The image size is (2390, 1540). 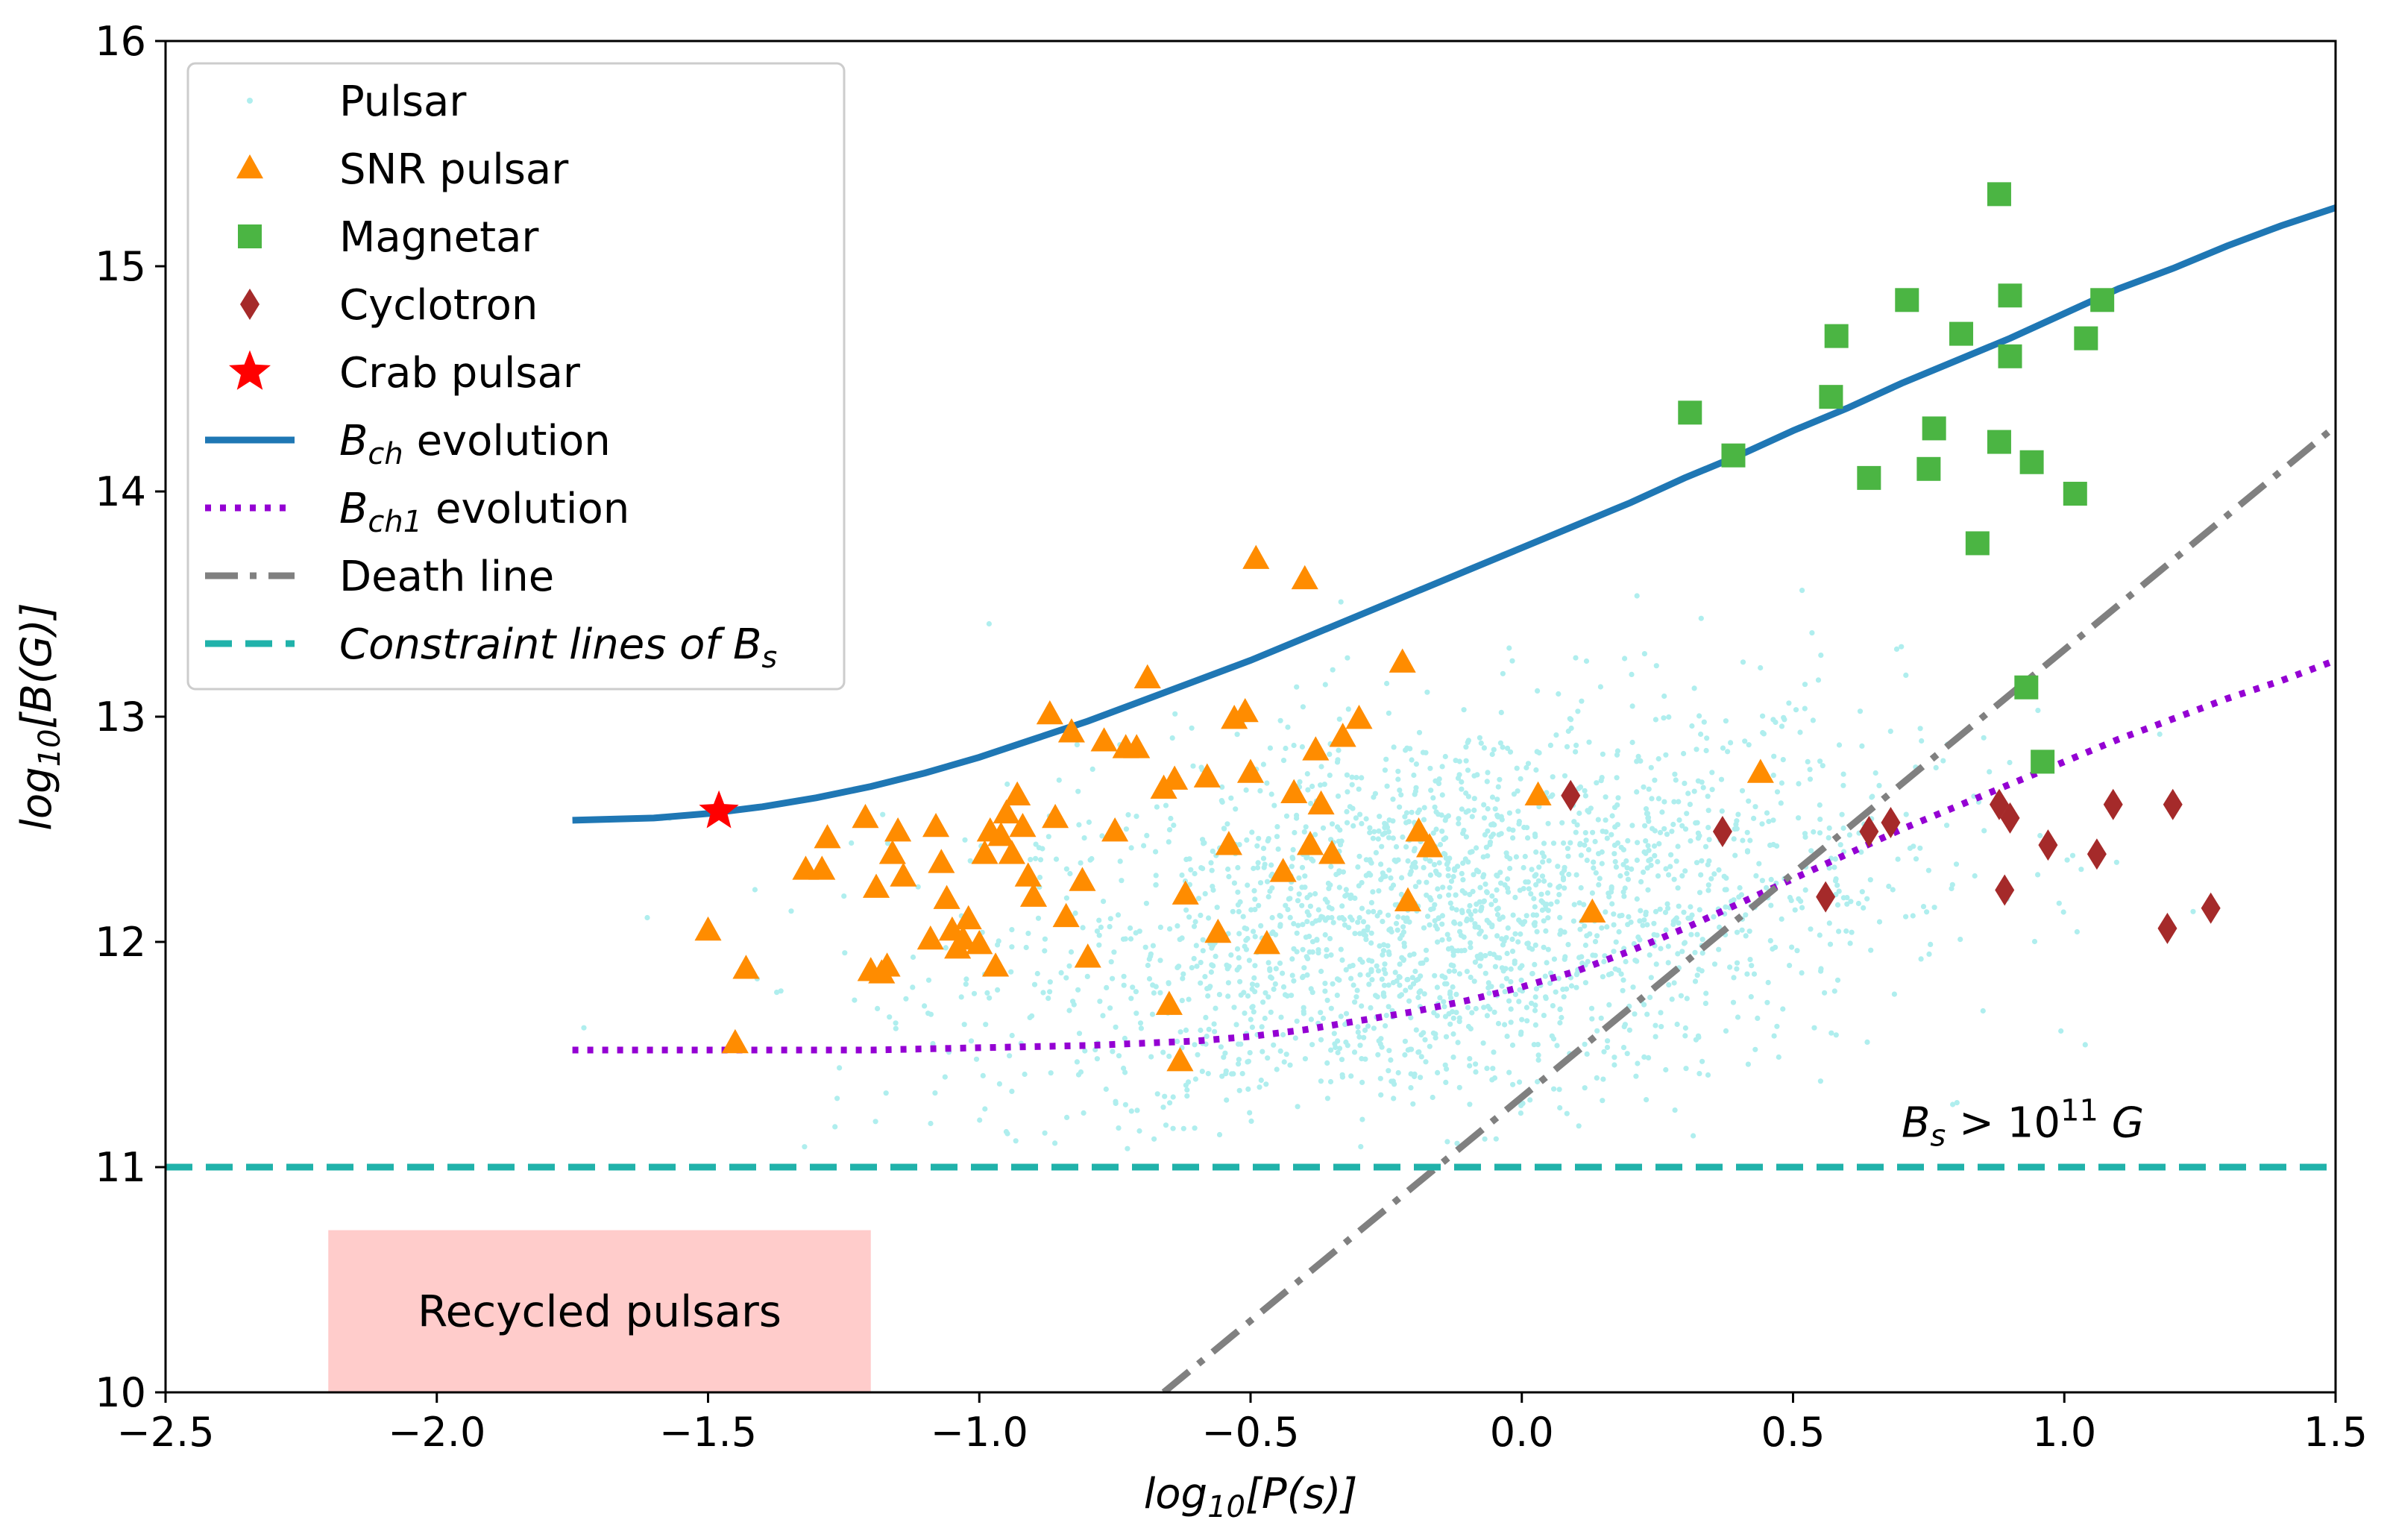 What do you see at coordinates (2010, 818) in the screenshot?
I see `cyclotron-point` at bounding box center [2010, 818].